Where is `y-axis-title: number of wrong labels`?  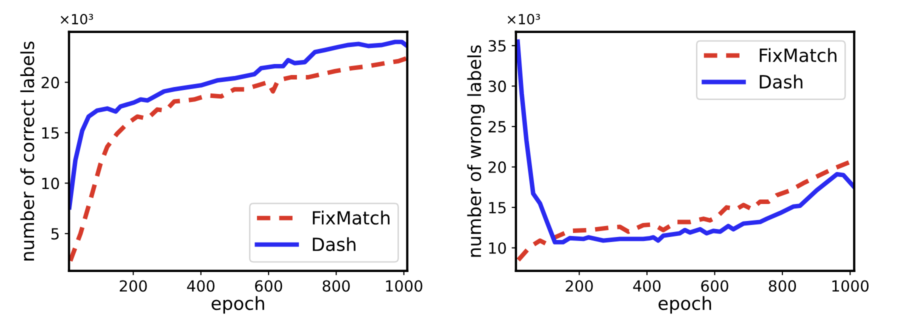 y-axis-title: number of wrong labels is located at coordinates (476, 151).